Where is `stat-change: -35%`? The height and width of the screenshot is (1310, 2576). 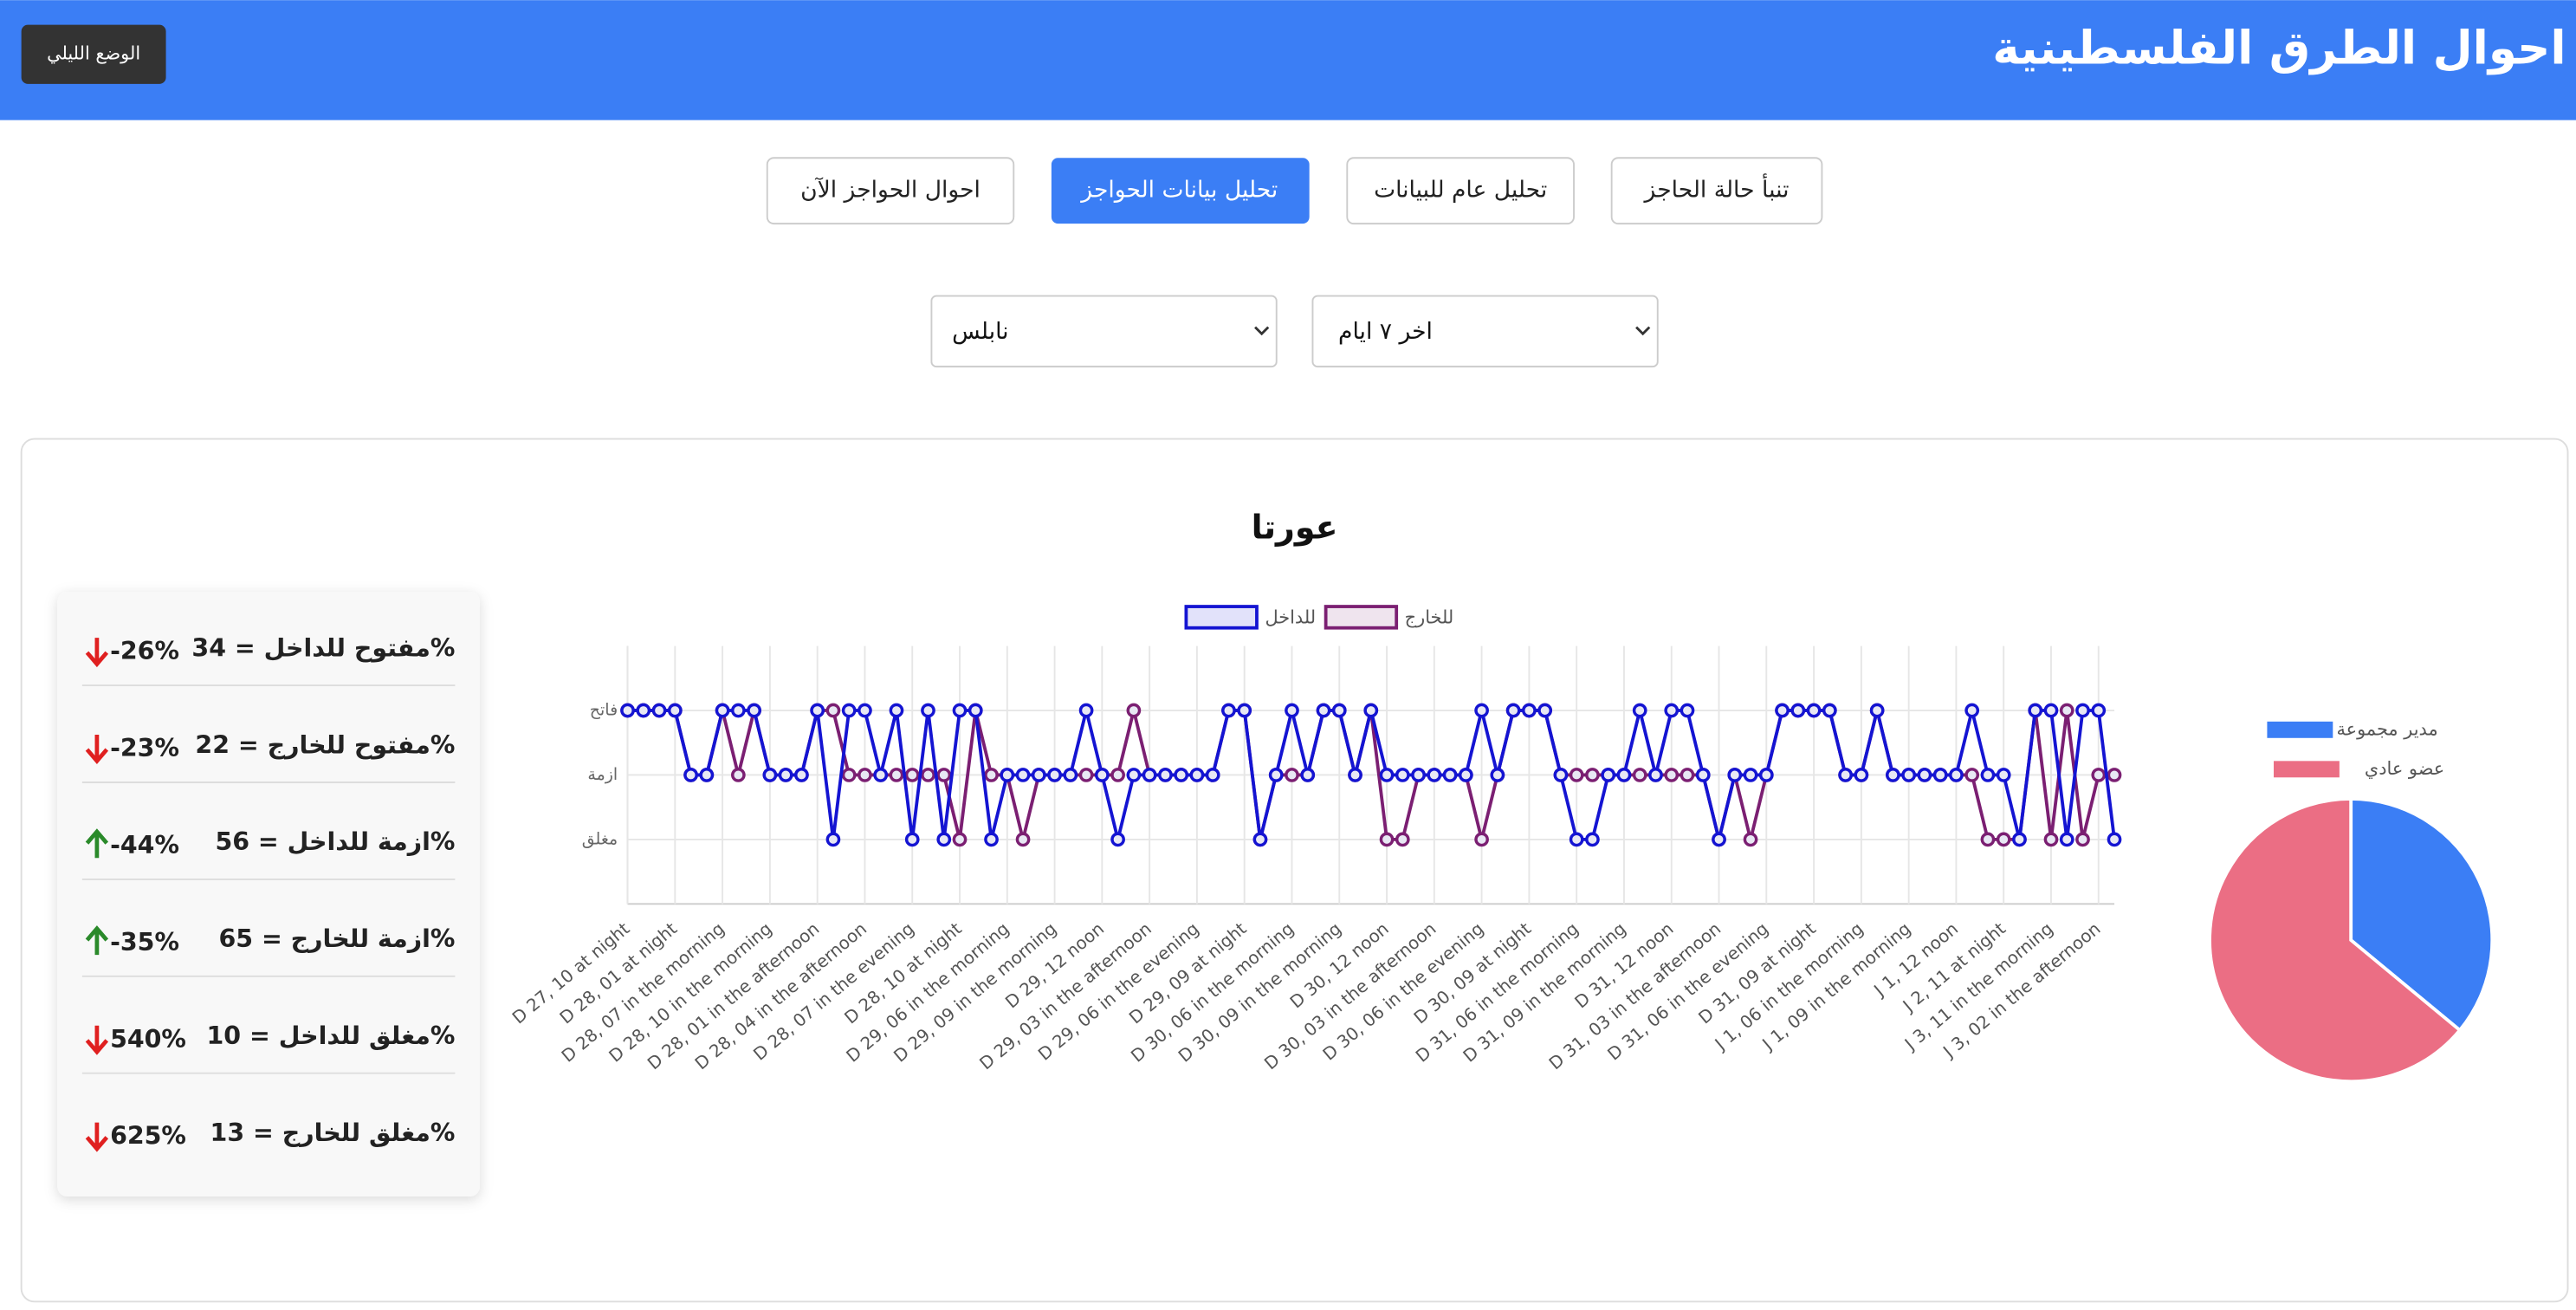 stat-change: -35% is located at coordinates (144, 943).